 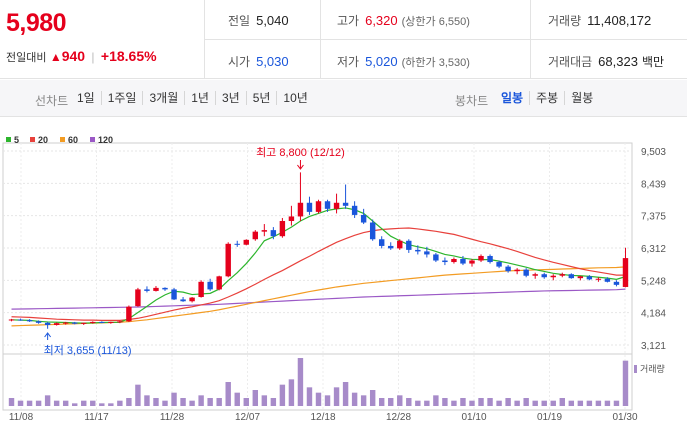 What do you see at coordinates (26, 58) in the screenshot?
I see `change-label: 전일대비` at bounding box center [26, 58].